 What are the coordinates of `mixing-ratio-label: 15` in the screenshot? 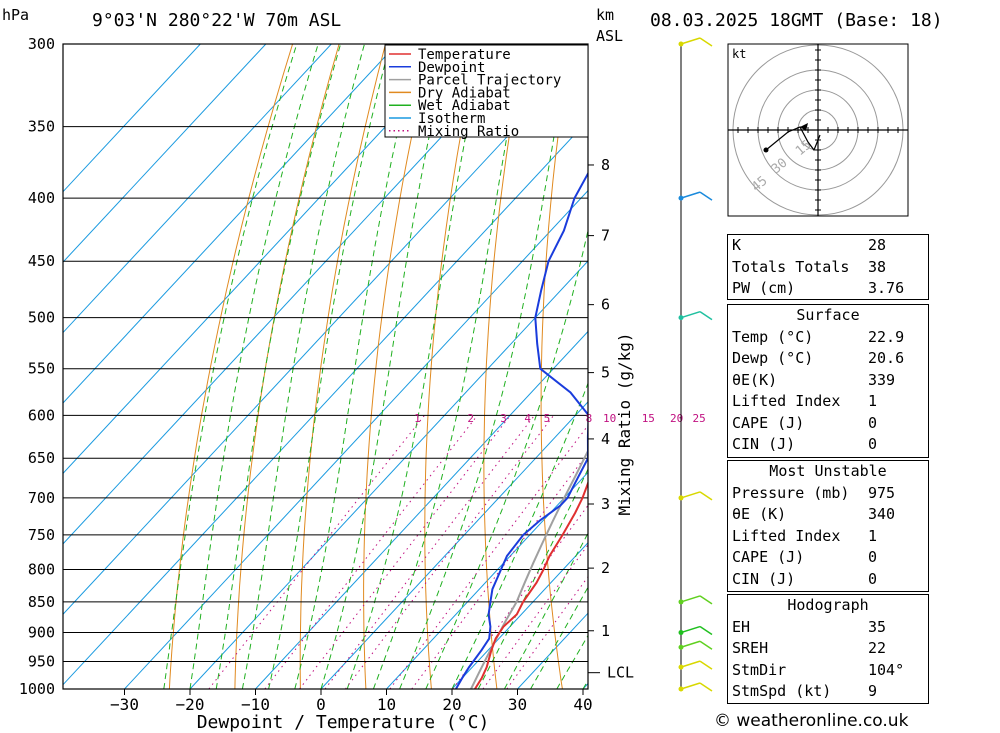 It's located at (648, 418).